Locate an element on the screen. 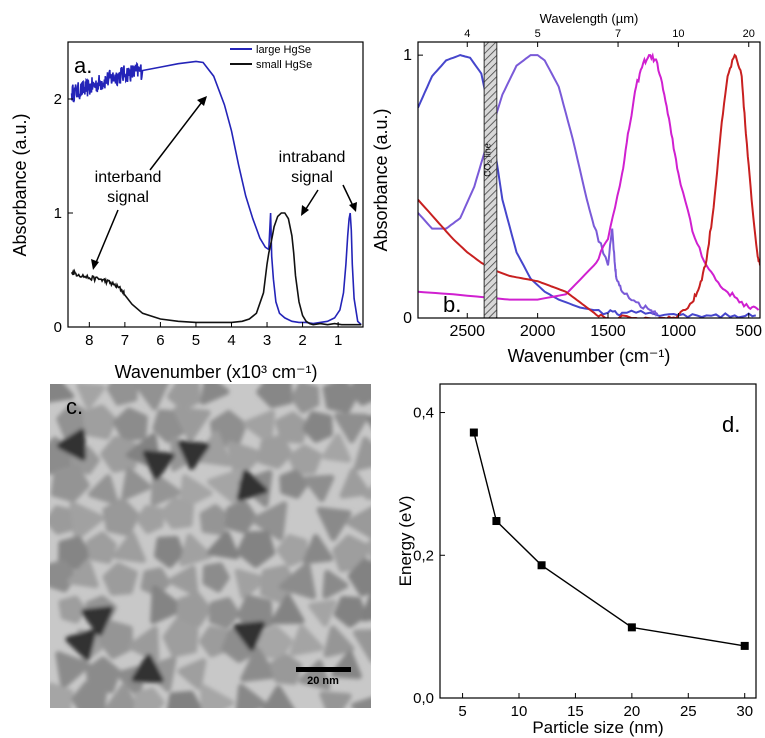  annotation-intraband-line2: signal is located at coordinates (312, 177).